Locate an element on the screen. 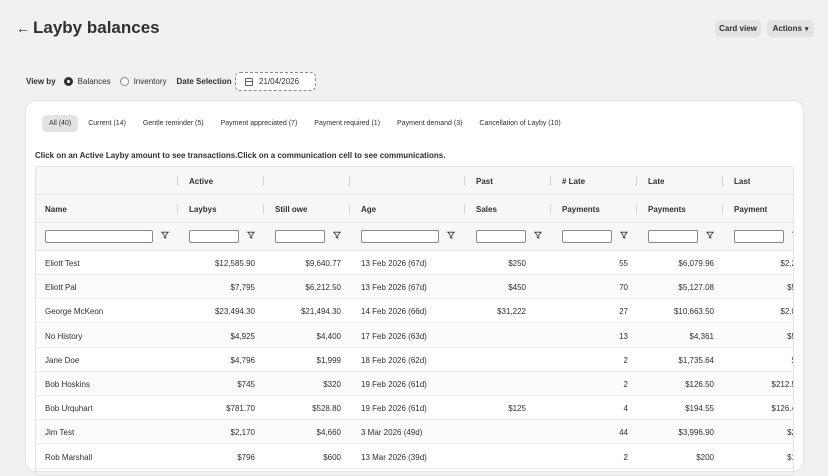 This screenshot has width=828, height=476. actions-button: Actions ▾ is located at coordinates (790, 28).